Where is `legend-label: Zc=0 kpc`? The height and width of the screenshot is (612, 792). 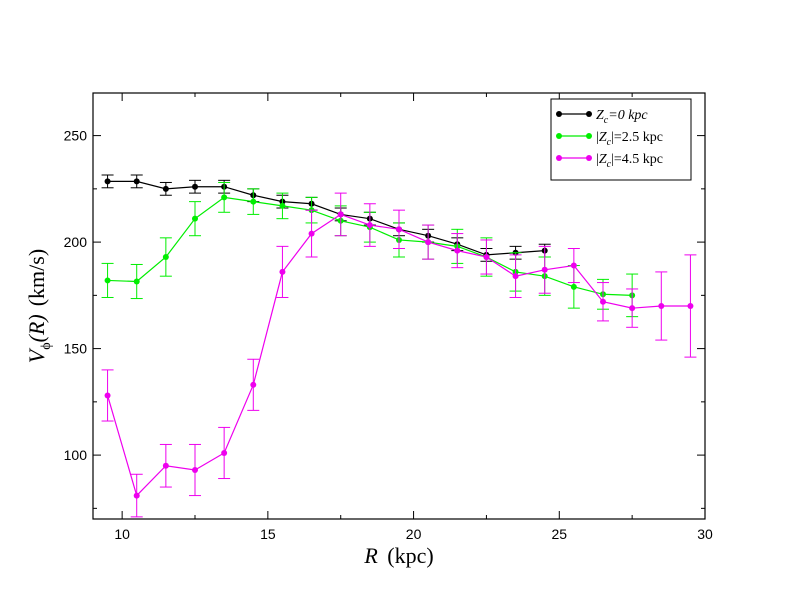 legend-label: Zc=0 kpc is located at coordinates (622, 117).